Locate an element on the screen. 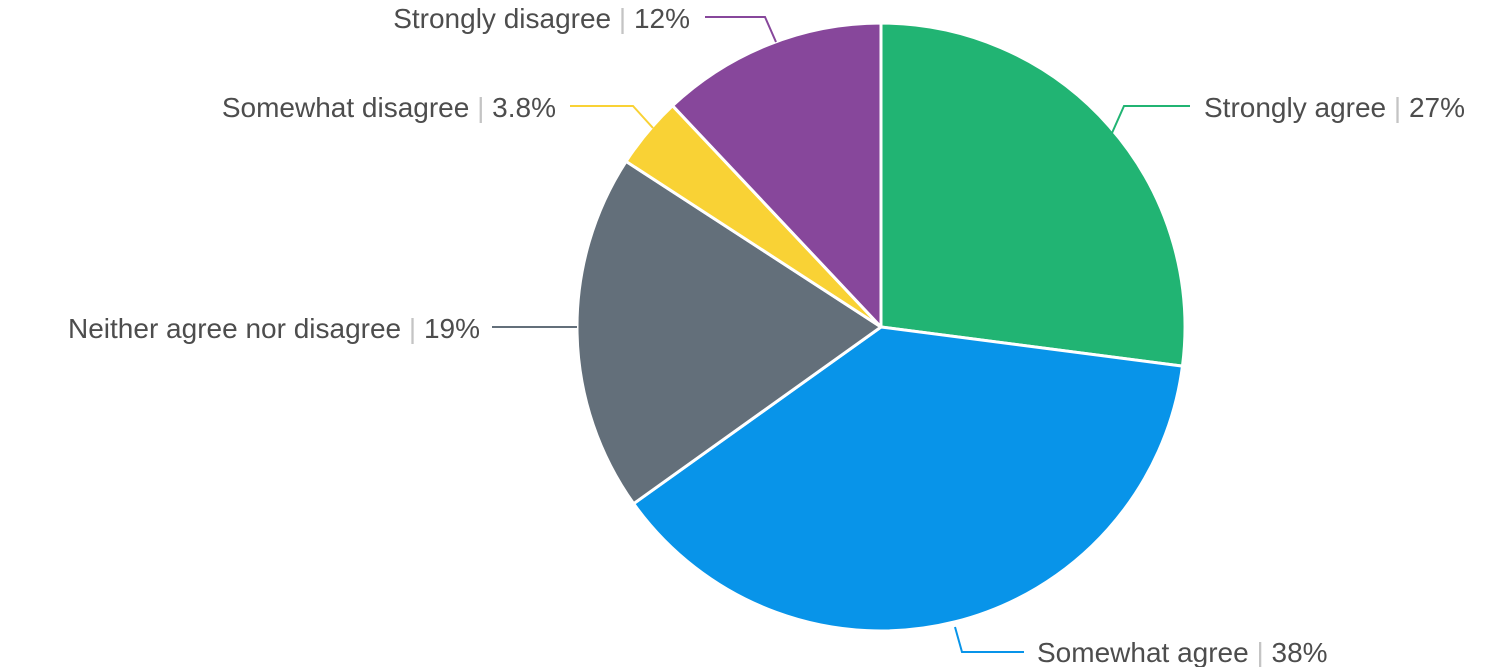 This screenshot has width=1502, height=667. slice-label-value: 3.8% is located at coordinates (520, 107).